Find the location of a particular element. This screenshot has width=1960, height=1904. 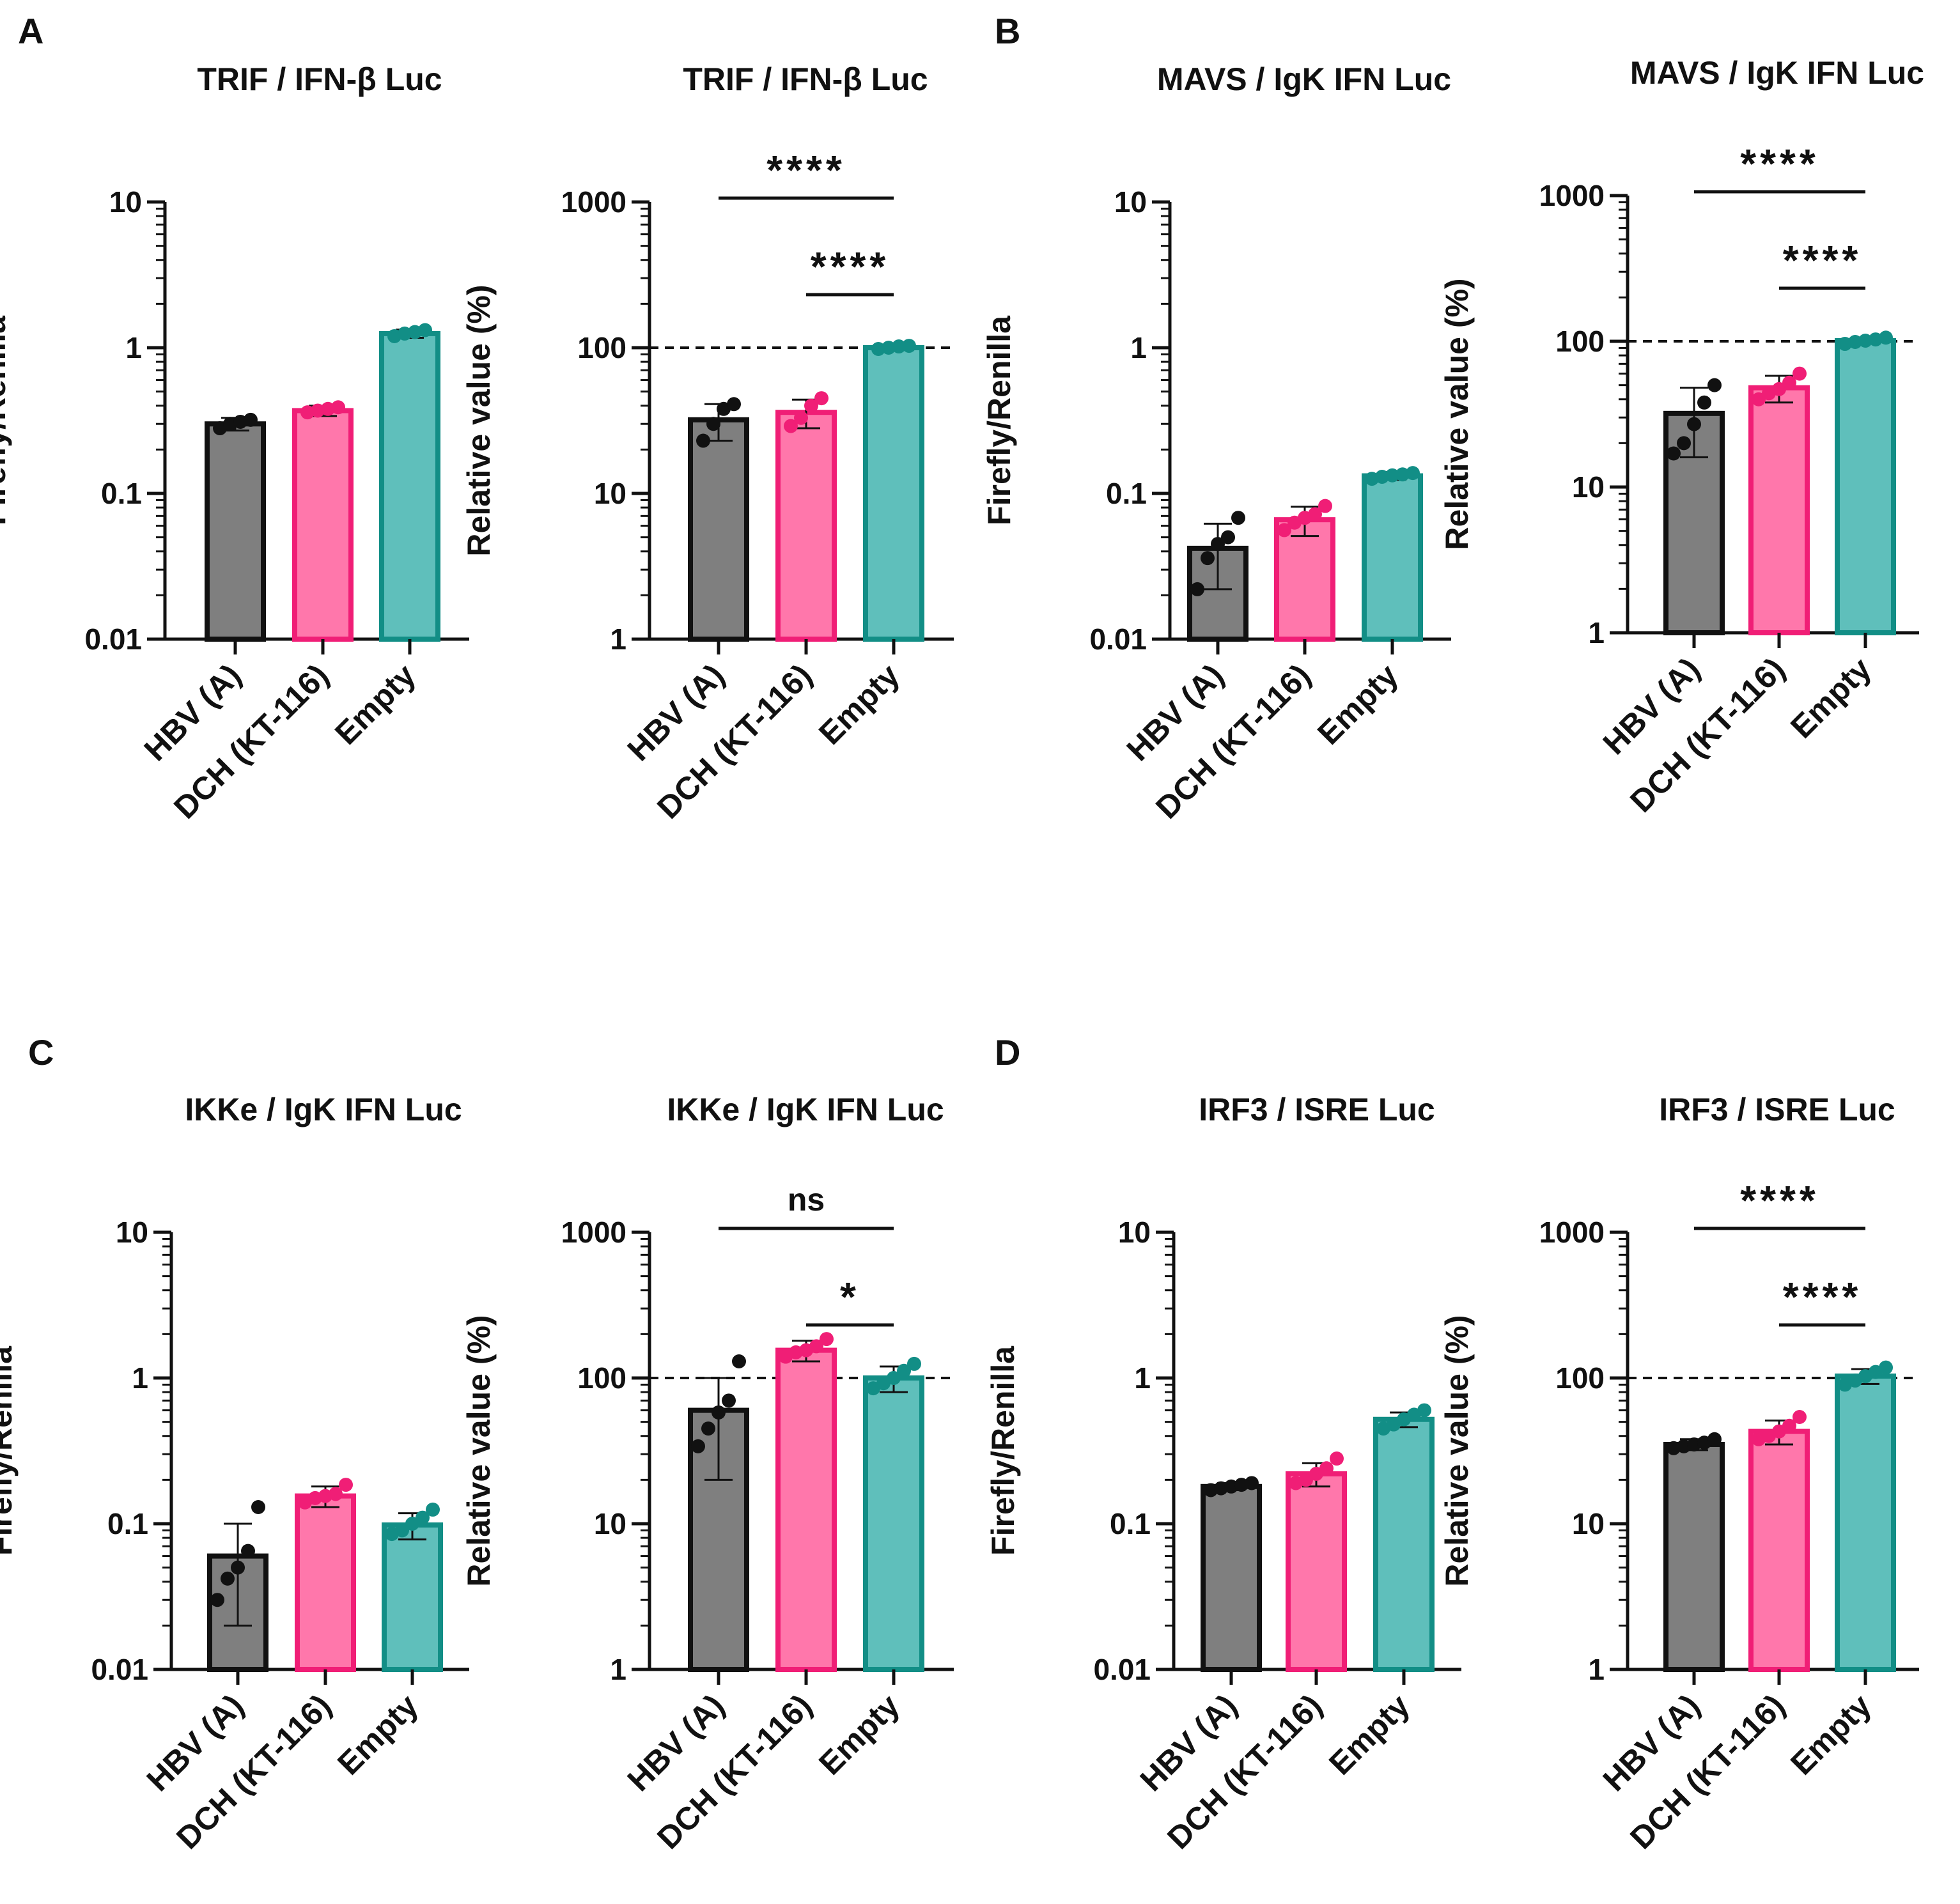

significance-label: ns is located at coordinates (806, 1200).